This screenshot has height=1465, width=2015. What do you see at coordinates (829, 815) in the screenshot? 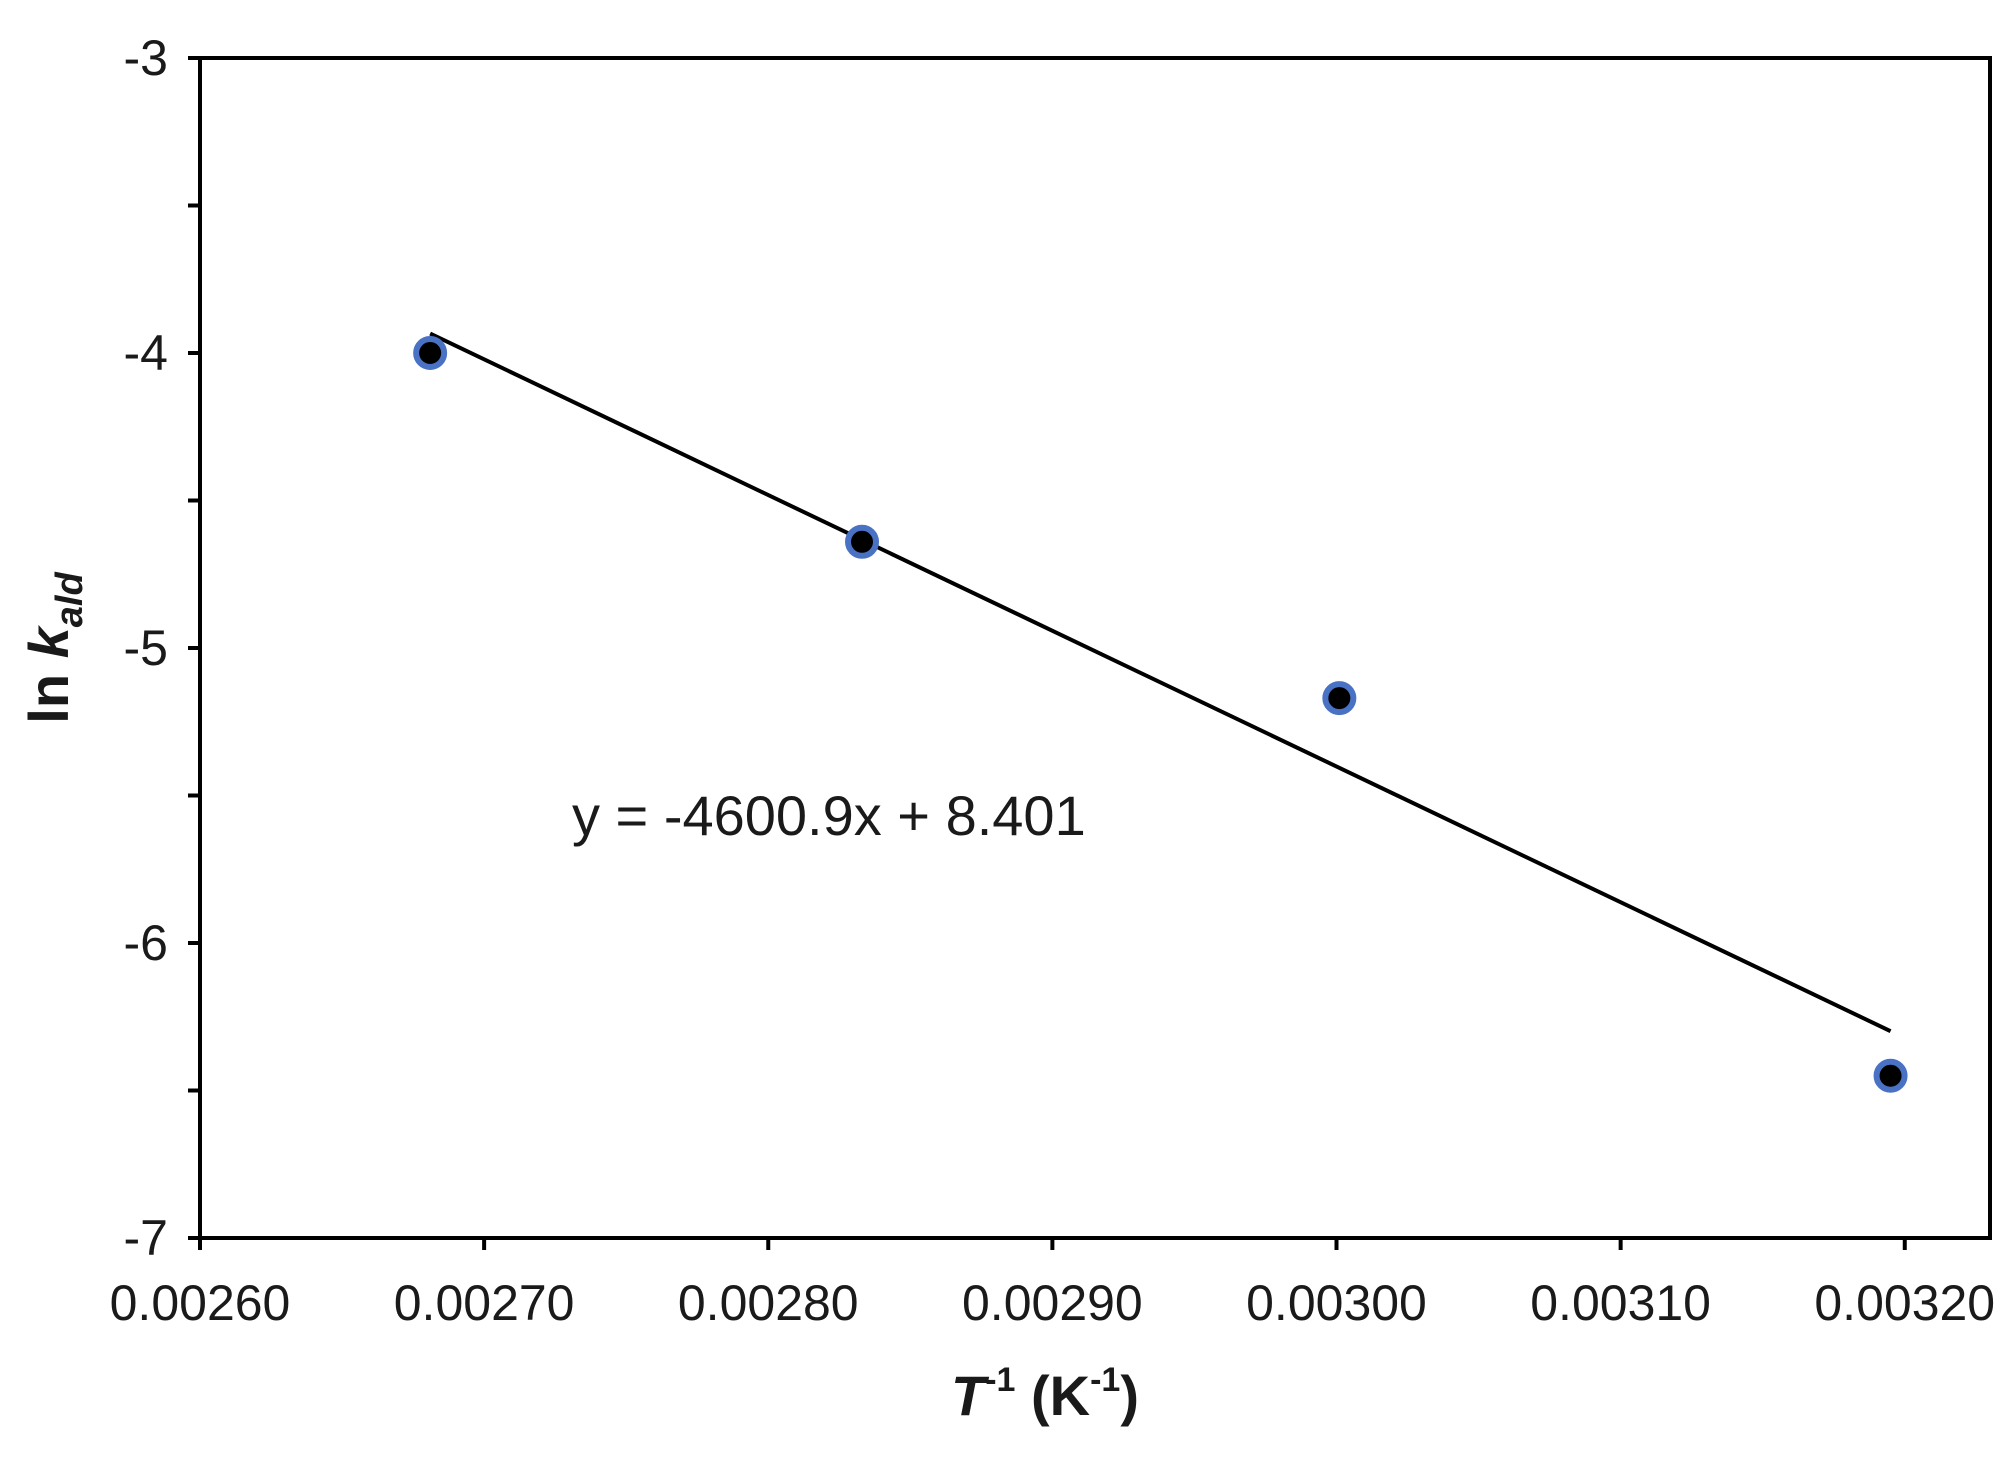
I see `trendline-equation: y = -4600.9x + 8.401` at bounding box center [829, 815].